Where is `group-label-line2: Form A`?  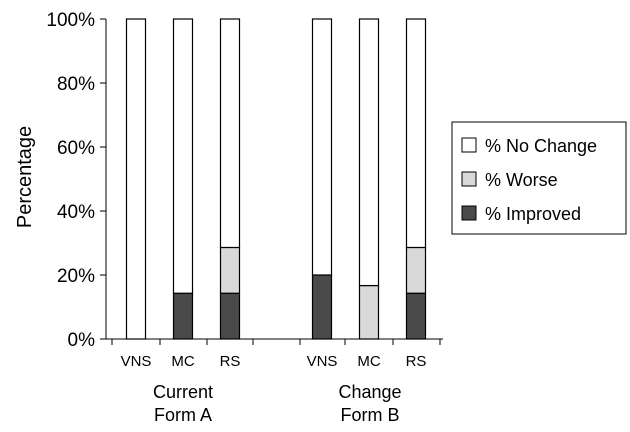
group-label-line2: Form A is located at coordinates (183, 415).